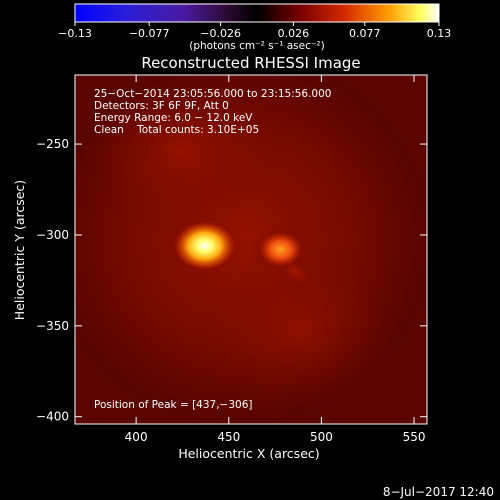  I want to click on colorbar-tick-label: −0.13, so click(75, 33).